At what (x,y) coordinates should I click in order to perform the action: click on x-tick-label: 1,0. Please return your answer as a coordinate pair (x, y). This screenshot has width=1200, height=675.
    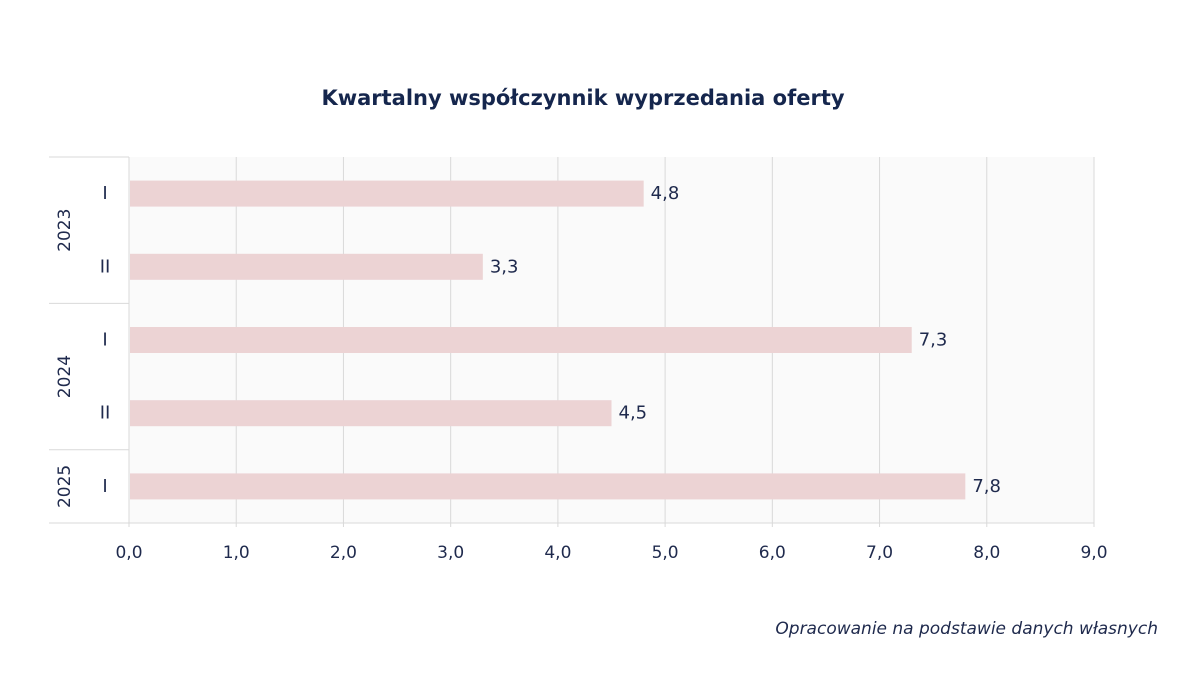
    Looking at the image, I should click on (236, 553).